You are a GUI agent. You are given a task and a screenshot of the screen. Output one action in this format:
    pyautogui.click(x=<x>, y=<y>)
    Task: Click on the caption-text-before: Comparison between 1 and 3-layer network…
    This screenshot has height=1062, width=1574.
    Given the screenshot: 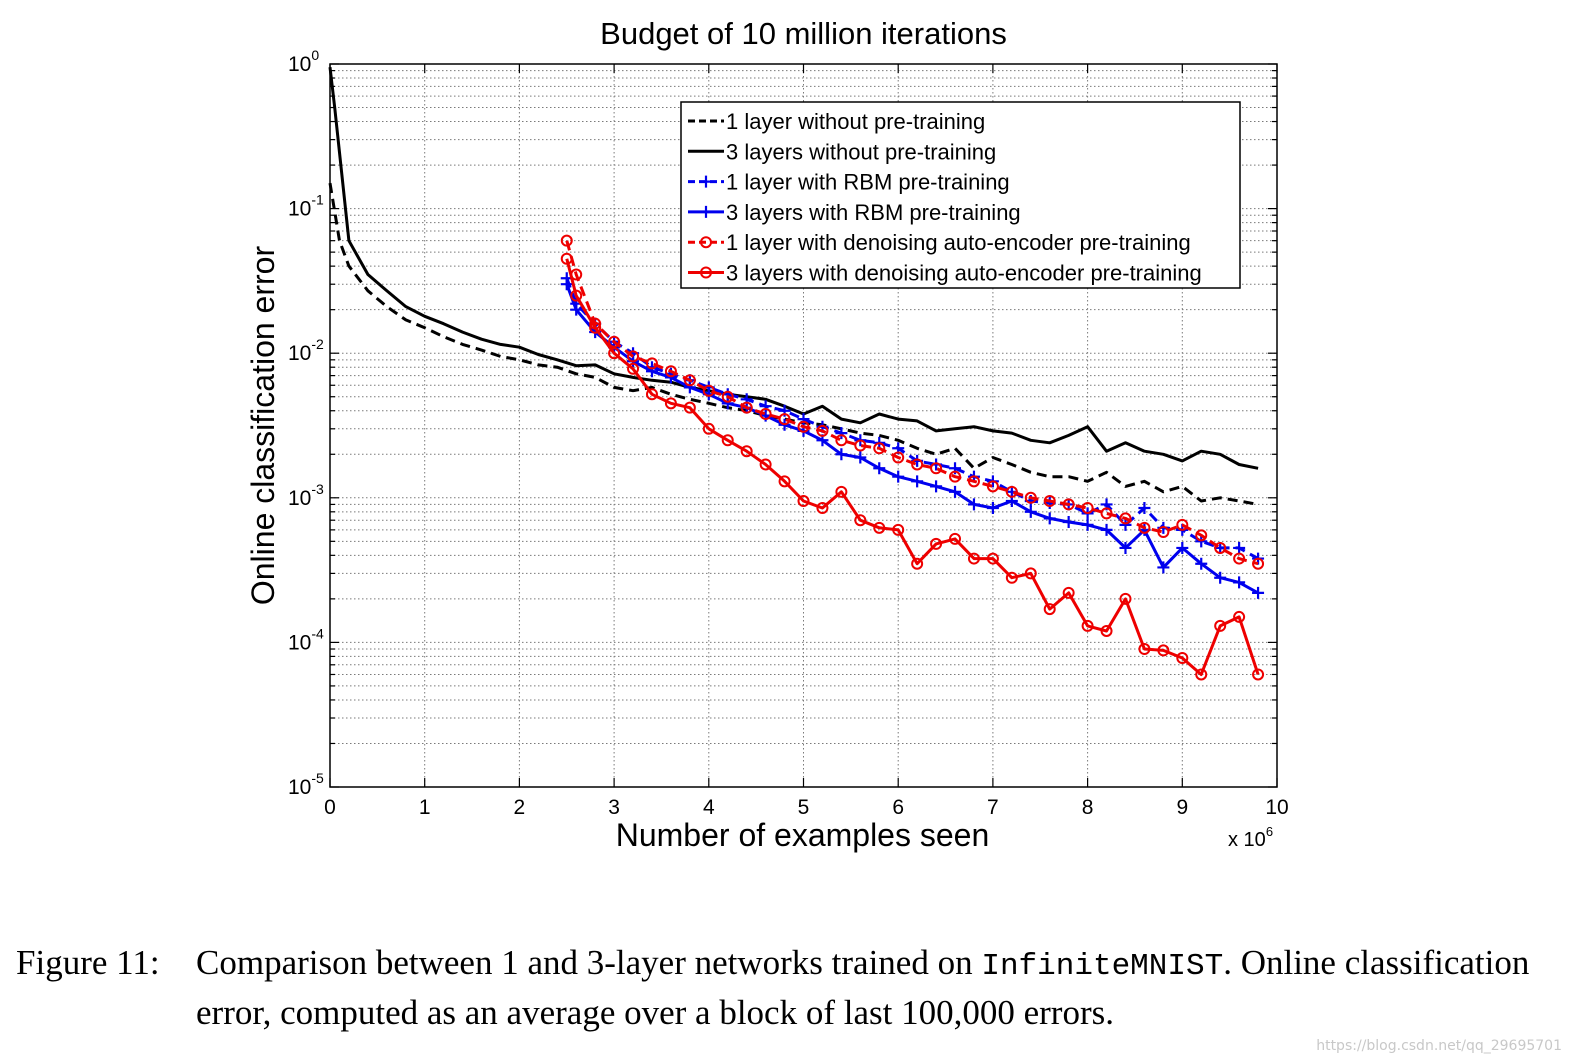 What is the action you would take?
    pyautogui.click(x=589, y=962)
    